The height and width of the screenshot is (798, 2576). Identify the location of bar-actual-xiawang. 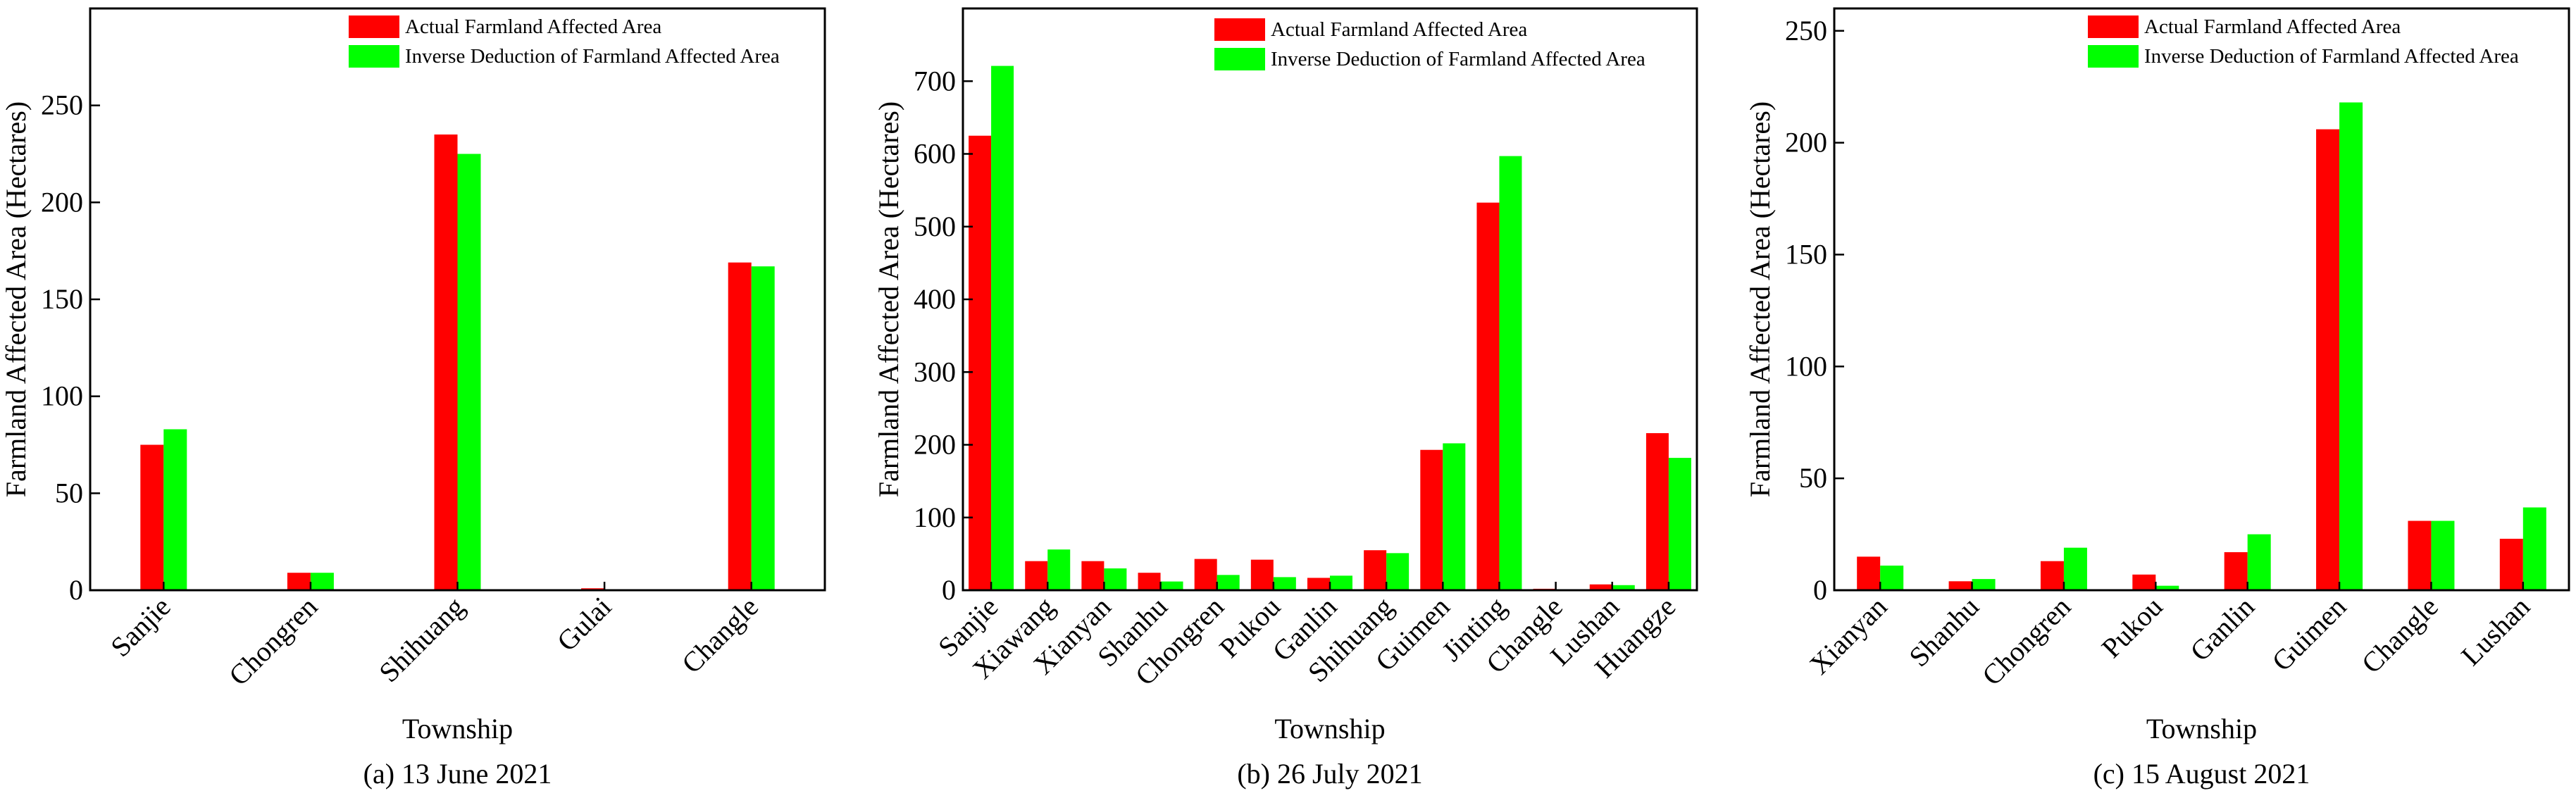
(1036, 575).